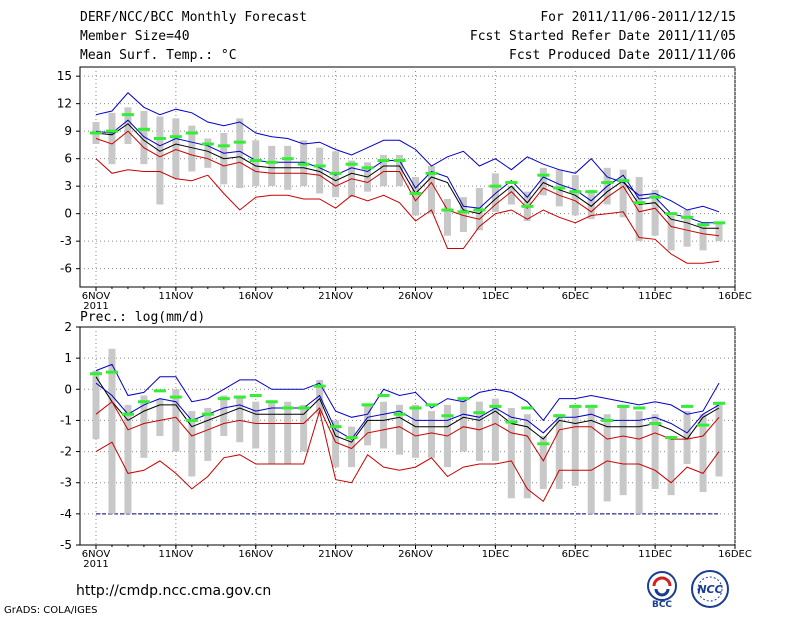 Image resolution: width=800 pixels, height=618 pixels. I want to click on y-tick-label: -4, so click(66, 514).